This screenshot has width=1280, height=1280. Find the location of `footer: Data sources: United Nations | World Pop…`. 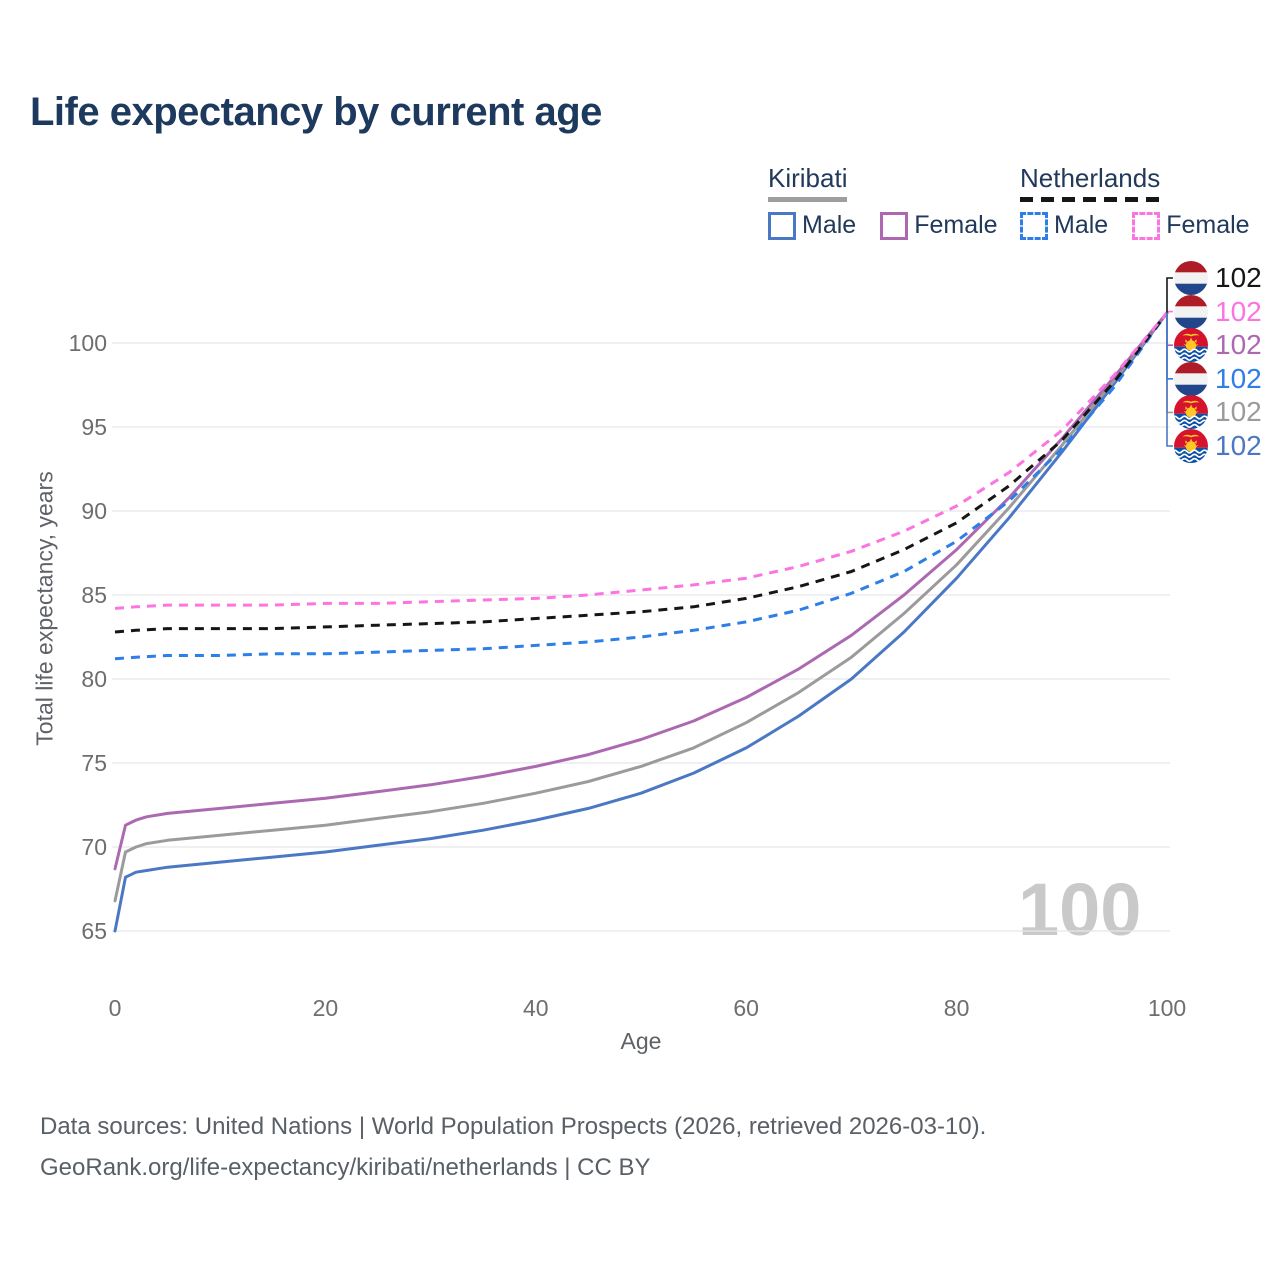

footer: Data sources: United Nations | World Pop… is located at coordinates (513, 1147).